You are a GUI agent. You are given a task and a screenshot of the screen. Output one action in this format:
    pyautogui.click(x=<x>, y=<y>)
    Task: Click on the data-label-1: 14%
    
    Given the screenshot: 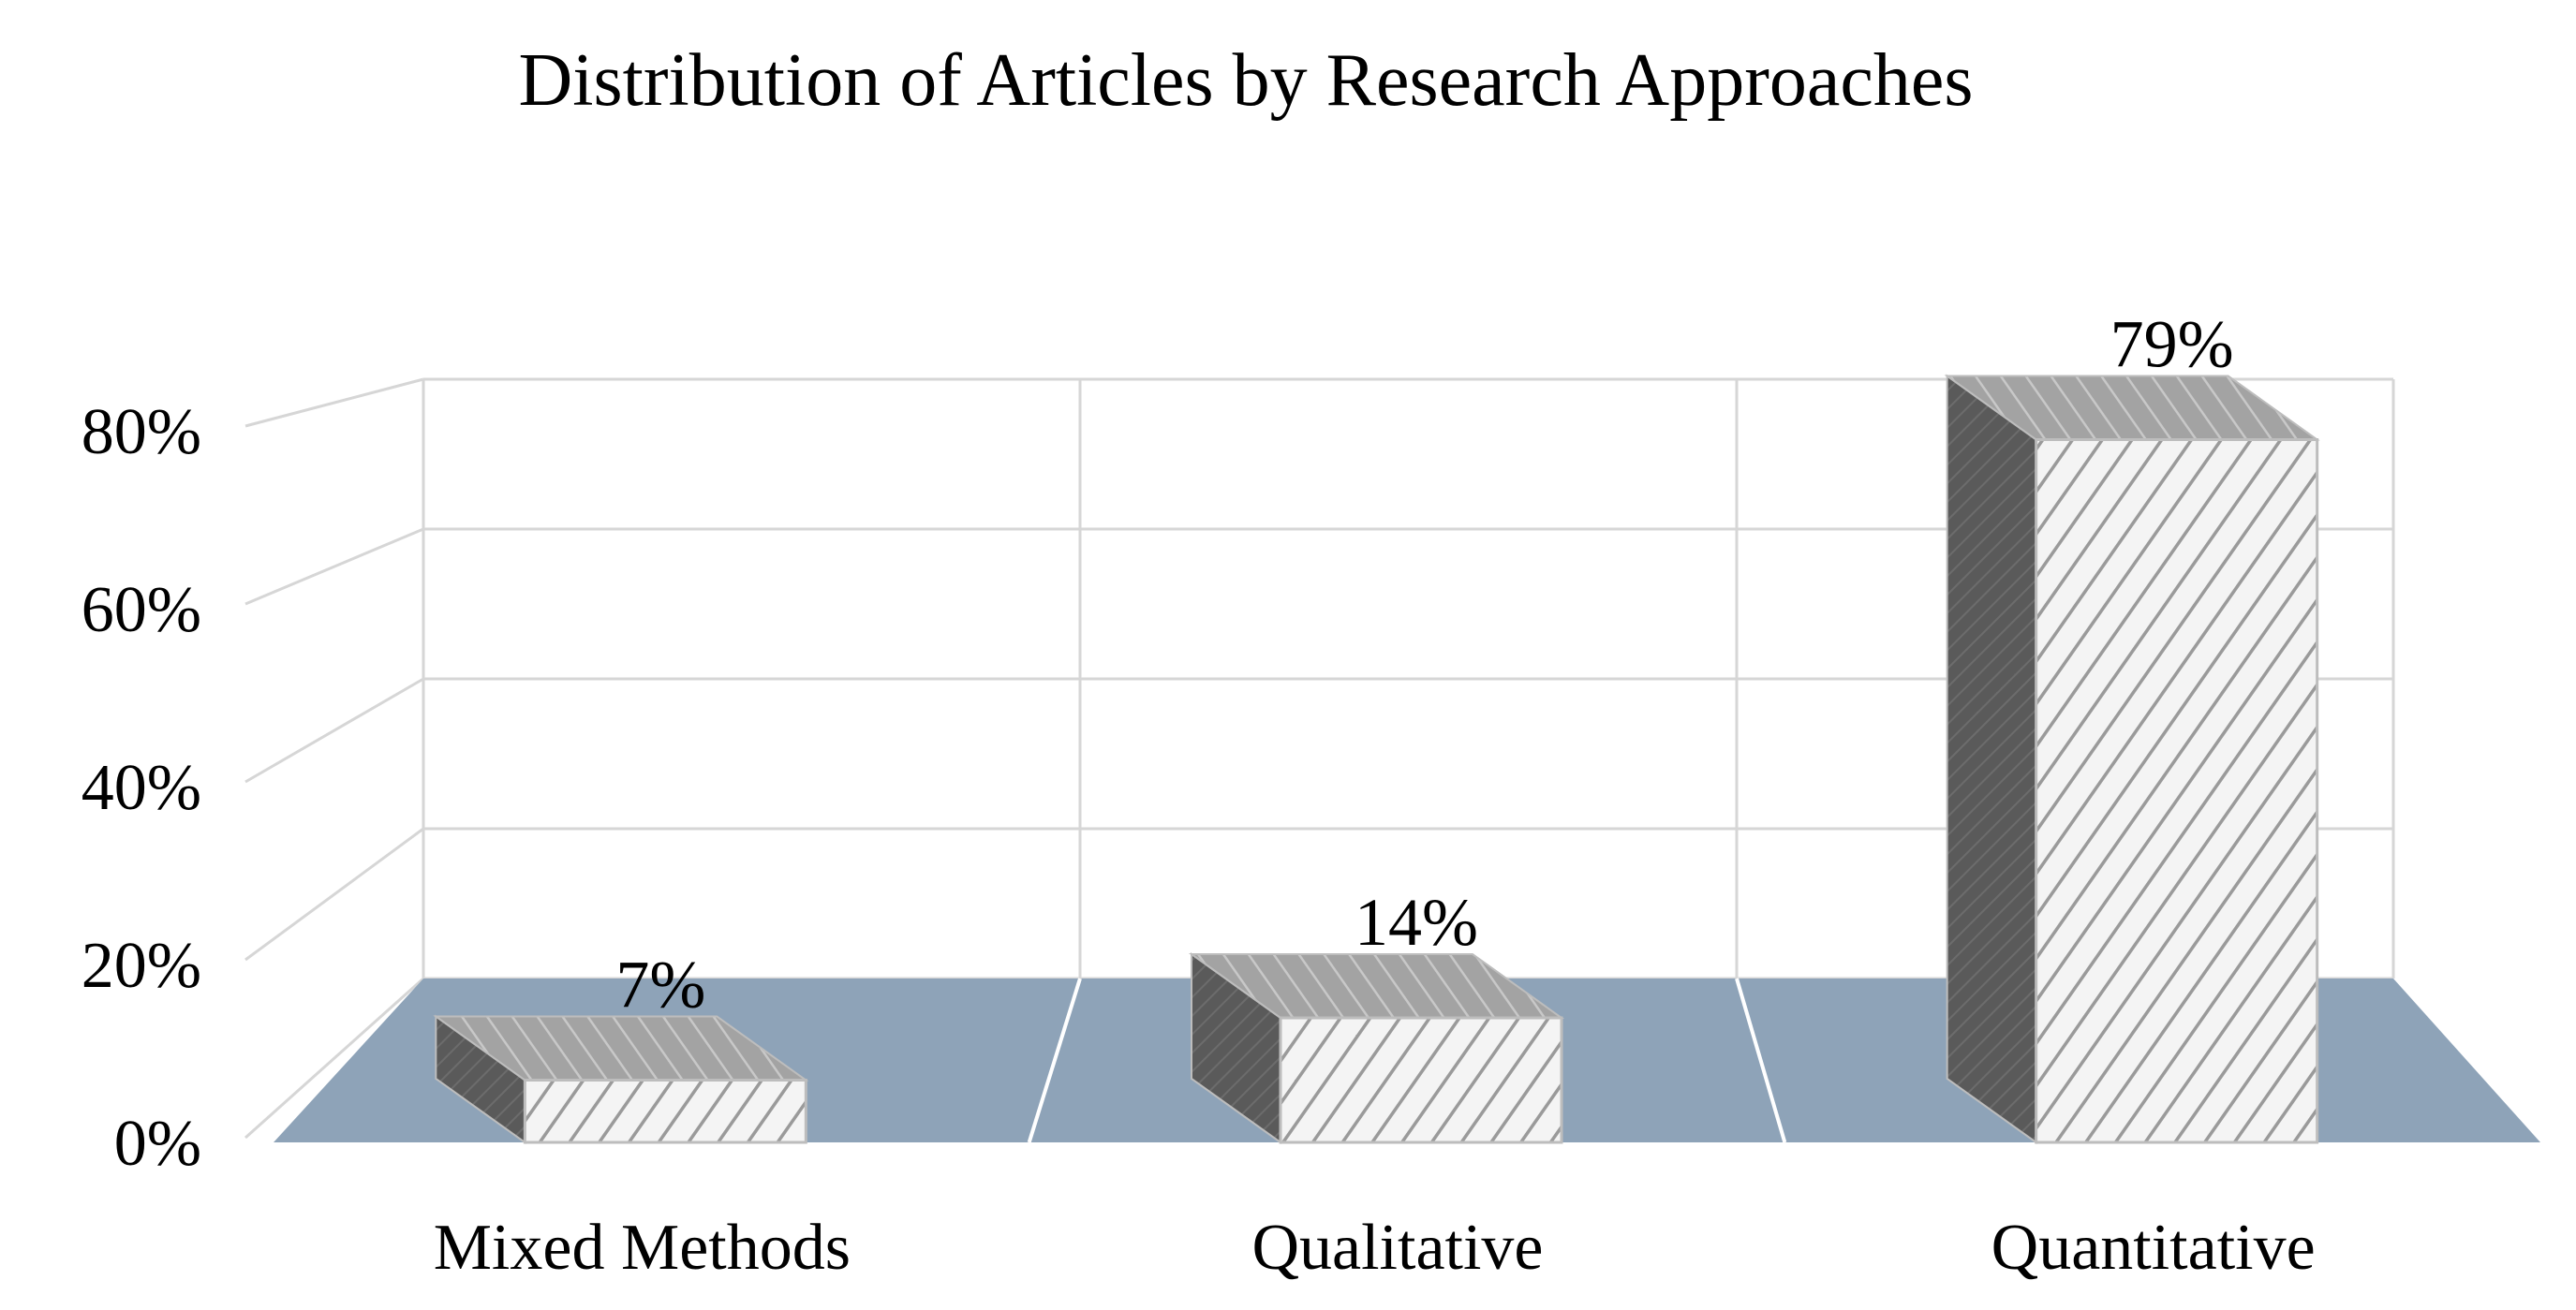 What is the action you would take?
    pyautogui.click(x=1416, y=922)
    